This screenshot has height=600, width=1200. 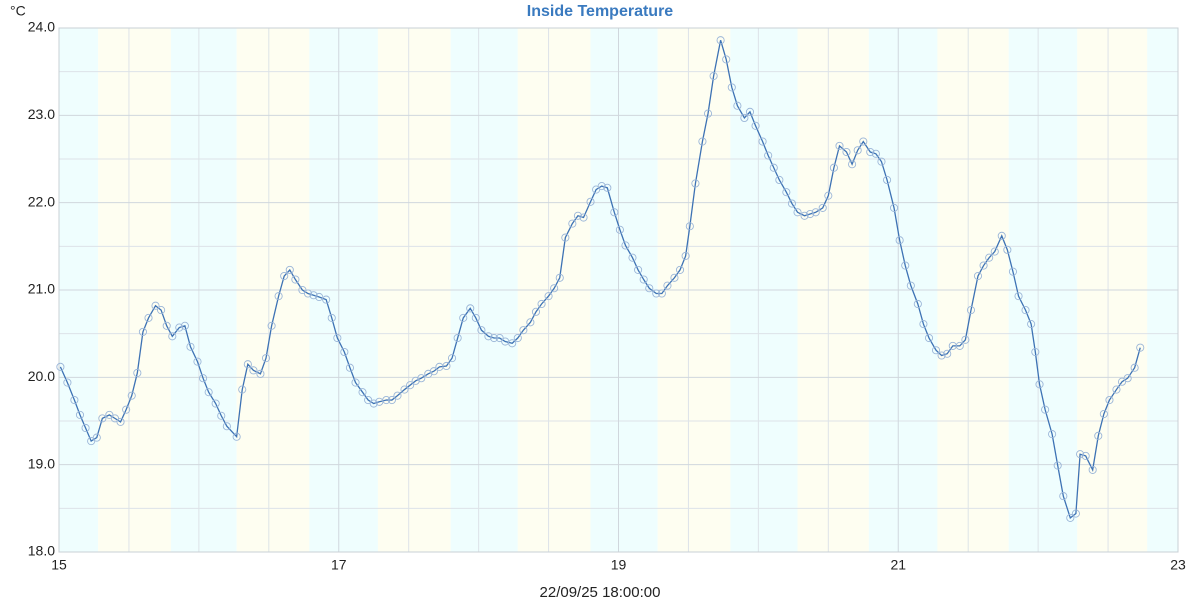 I want to click on y-tick-label: 19.0, so click(x=41, y=463).